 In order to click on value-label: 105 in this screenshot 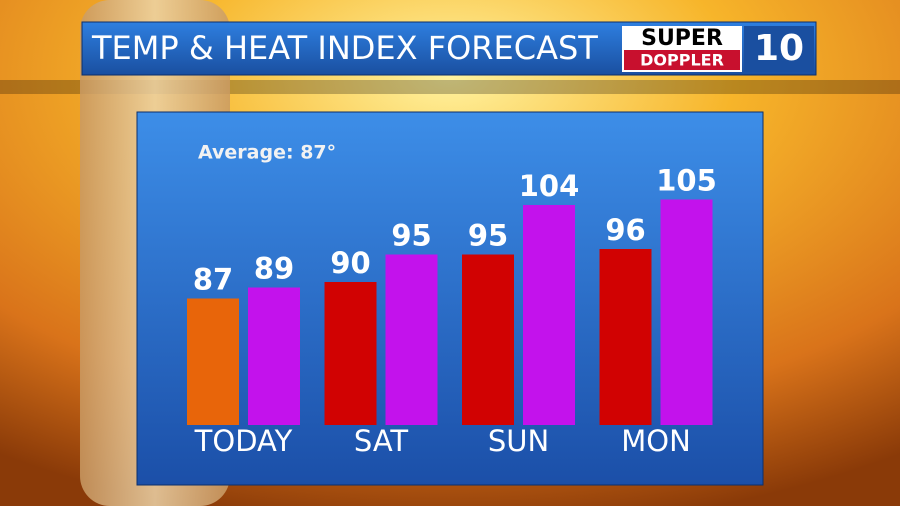, I will do `click(686, 181)`.